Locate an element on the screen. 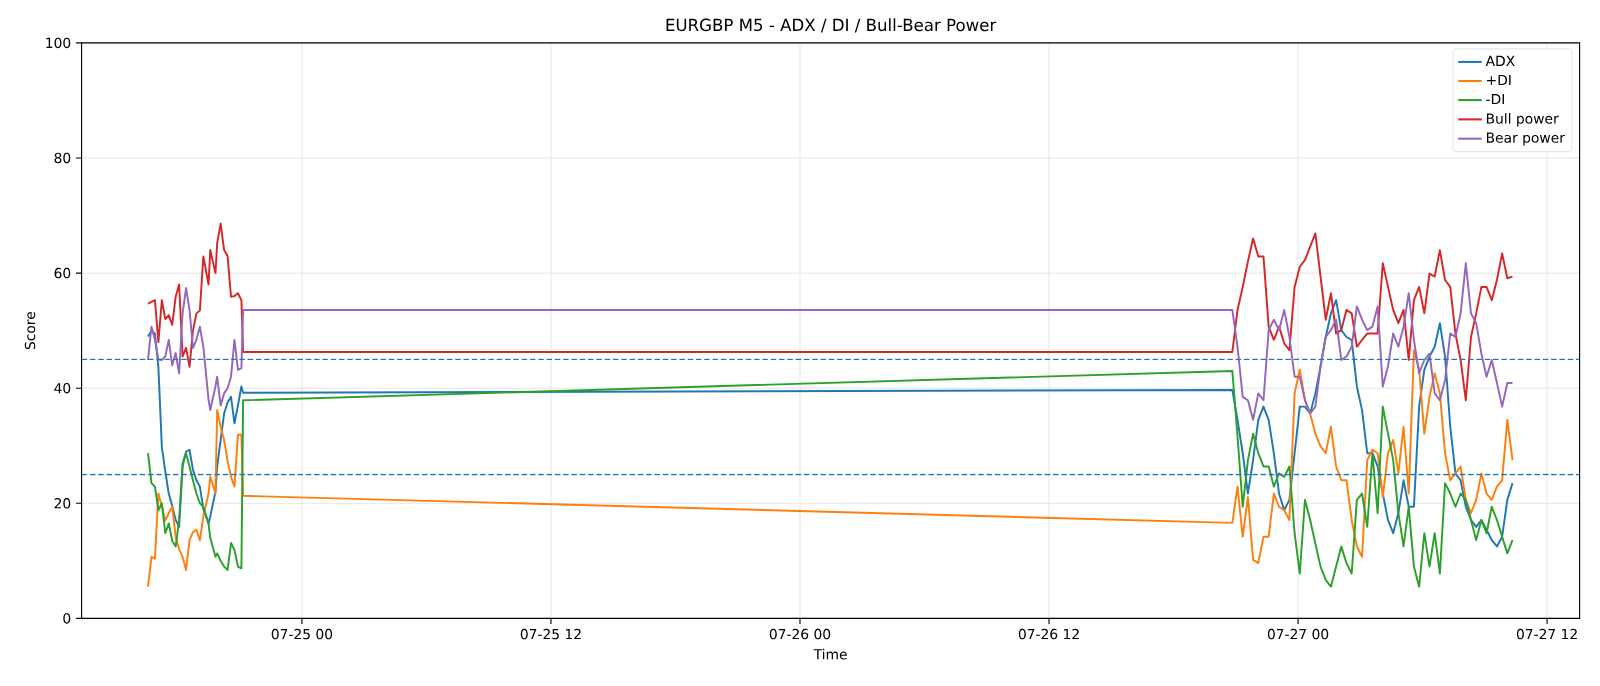  legend-label: Bull power is located at coordinates (1522, 120).